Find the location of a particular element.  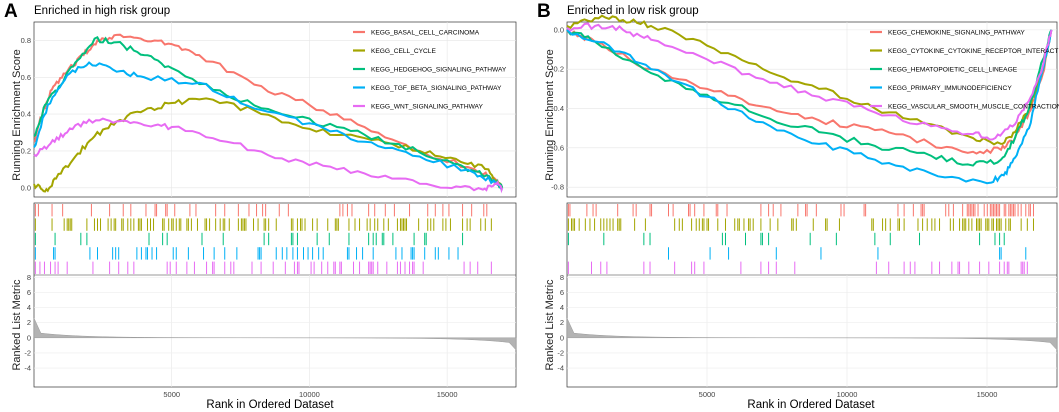

es-tick-label: -0.8 is located at coordinates (557, 187).